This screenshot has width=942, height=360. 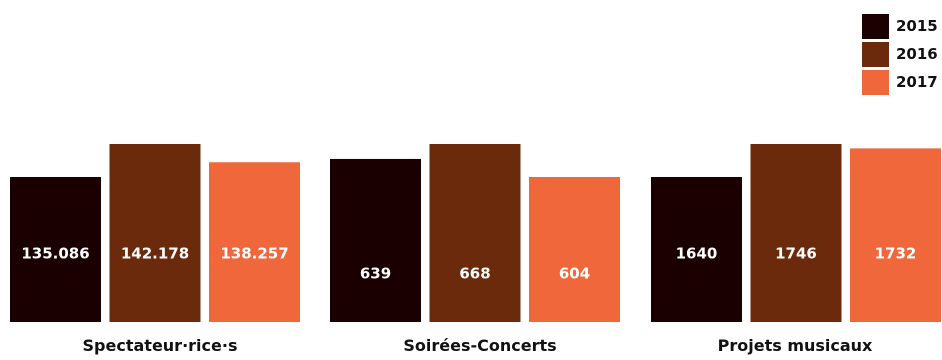 I want to click on legend: 2015 2016 2017, so click(x=900, y=54).